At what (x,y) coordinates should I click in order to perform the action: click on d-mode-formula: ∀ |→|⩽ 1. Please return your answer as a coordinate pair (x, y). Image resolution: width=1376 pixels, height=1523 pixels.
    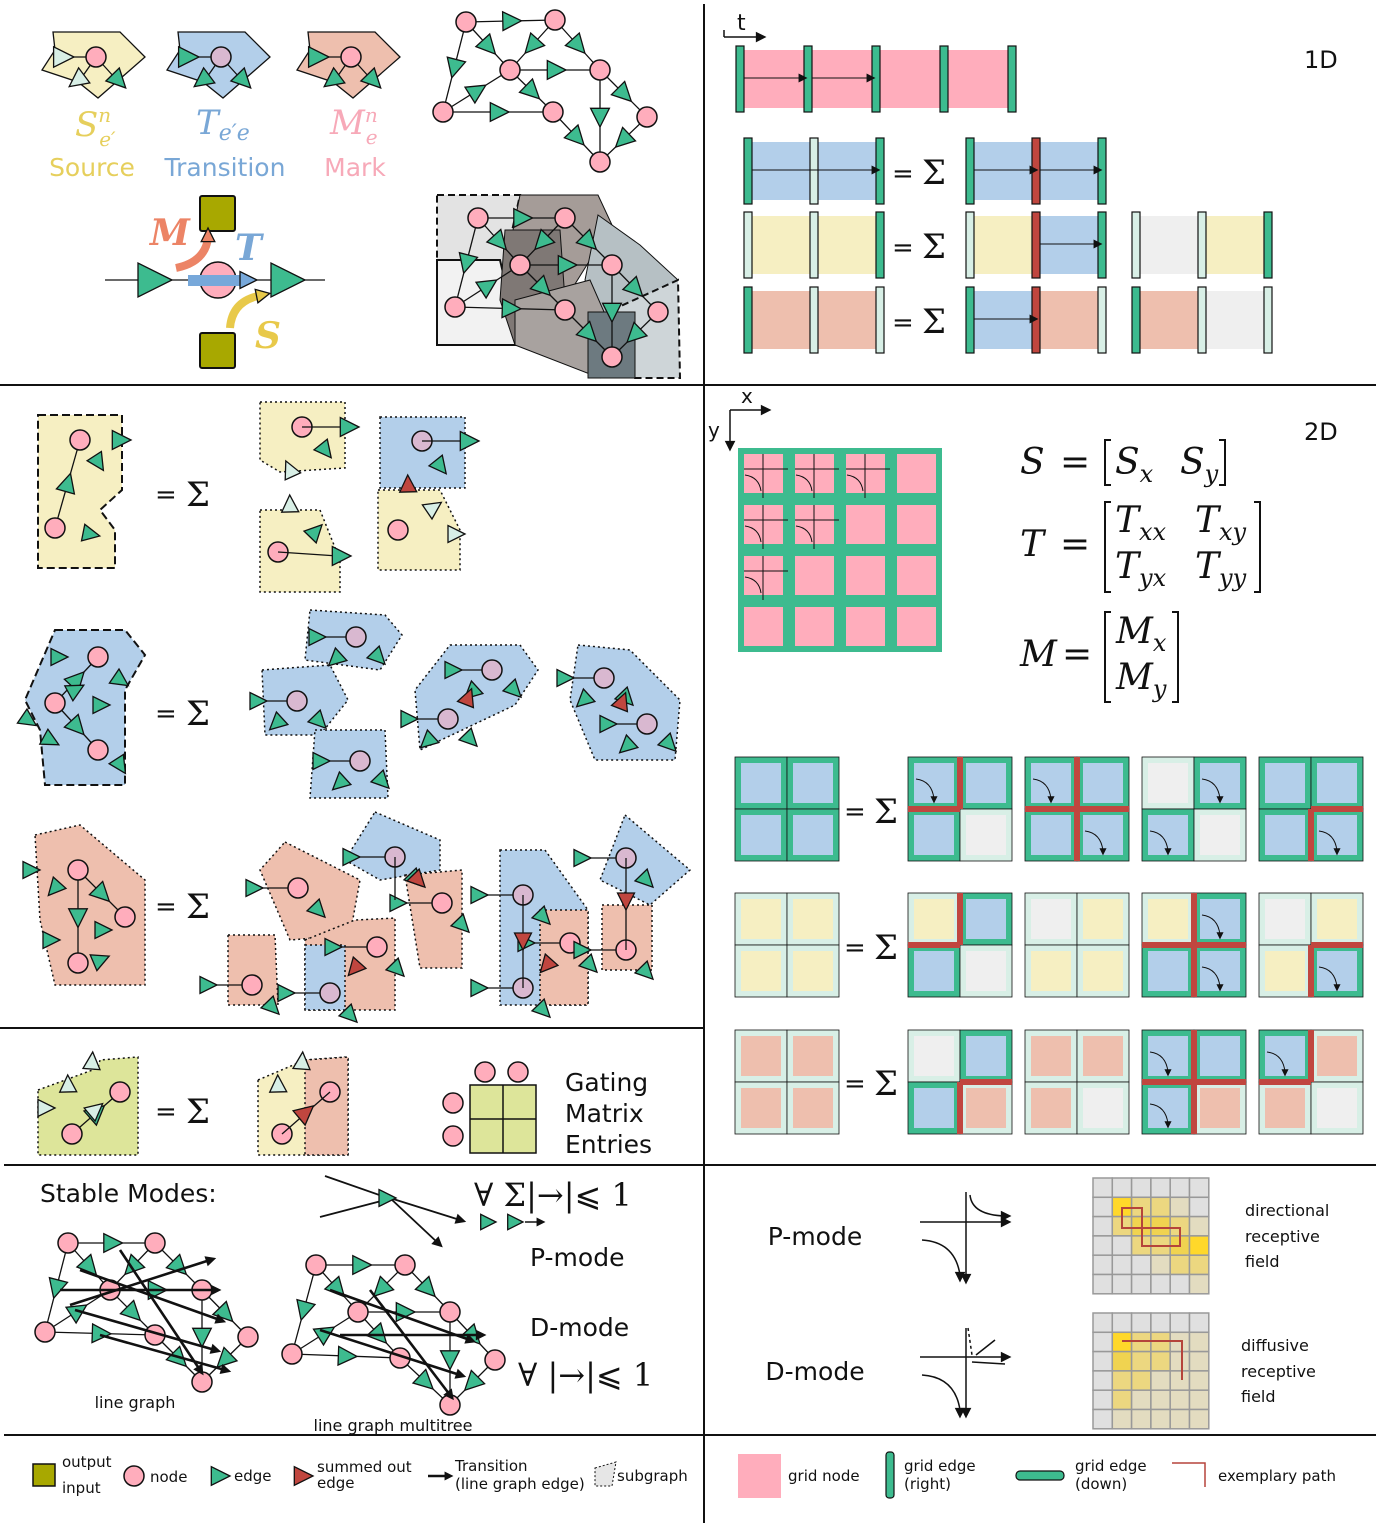
    Looking at the image, I should click on (585, 1375).